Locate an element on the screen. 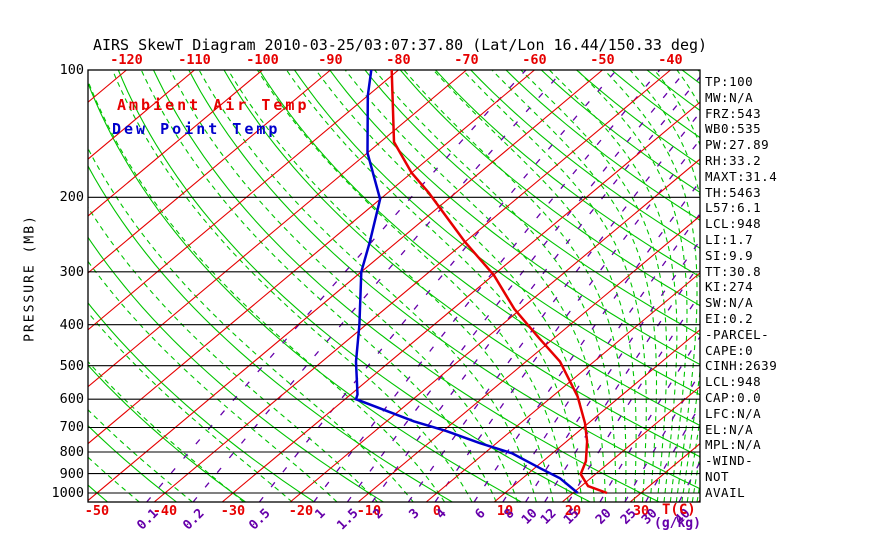  top-temp-tick--80: -80 is located at coordinates (398, 60).